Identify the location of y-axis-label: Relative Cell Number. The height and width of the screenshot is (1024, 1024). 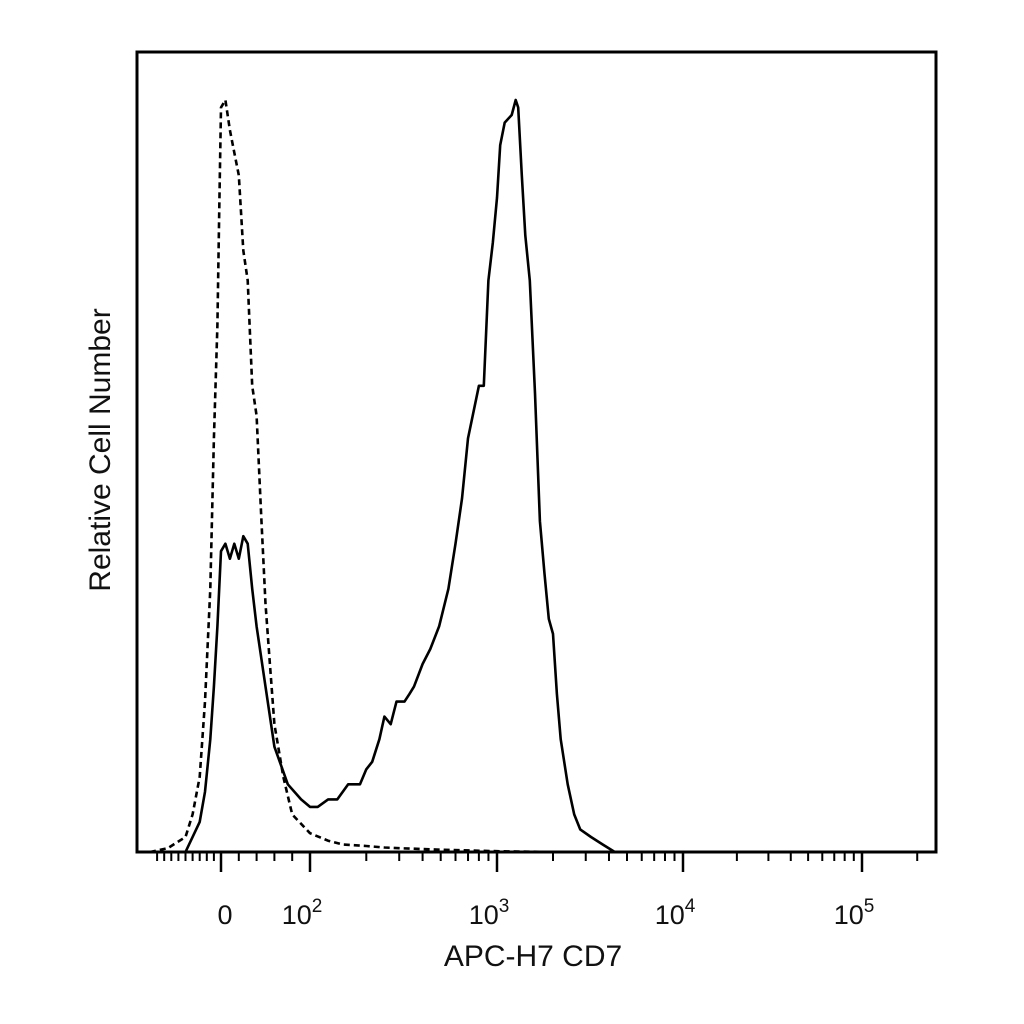
(100, 449).